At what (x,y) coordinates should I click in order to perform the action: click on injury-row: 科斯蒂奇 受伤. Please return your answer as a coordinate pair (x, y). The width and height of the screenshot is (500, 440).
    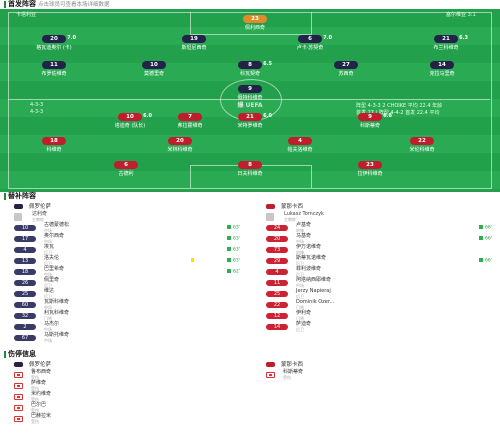
    Looking at the image, I should click on (376, 374).